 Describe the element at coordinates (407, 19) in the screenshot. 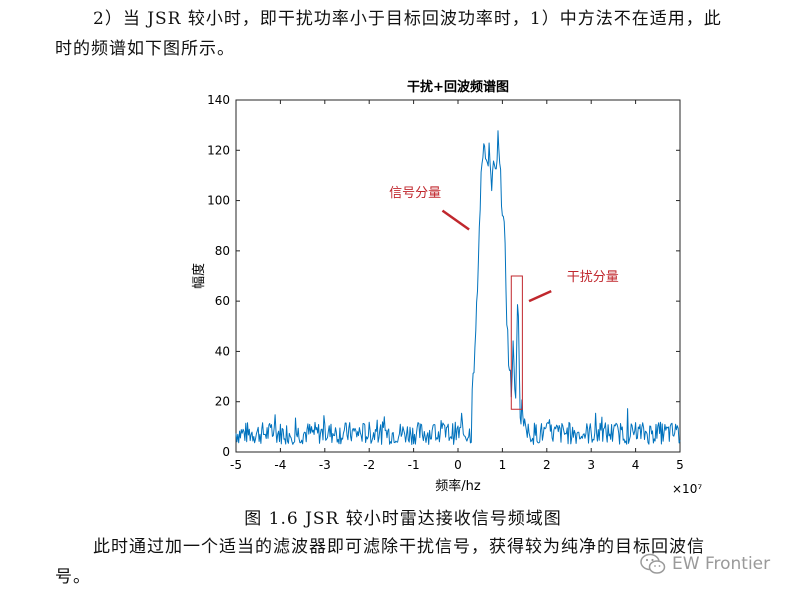

I see `paragraph-intro-line1: 2）当 JSR 较小时，即干扰功率小于目标回波功率时，1）中方法不在适用，此` at that location.